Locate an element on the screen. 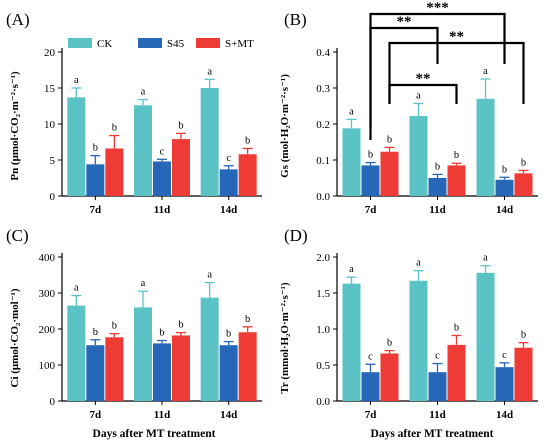  x-axis-label-d: Days after MT treatment is located at coordinates (432, 434).